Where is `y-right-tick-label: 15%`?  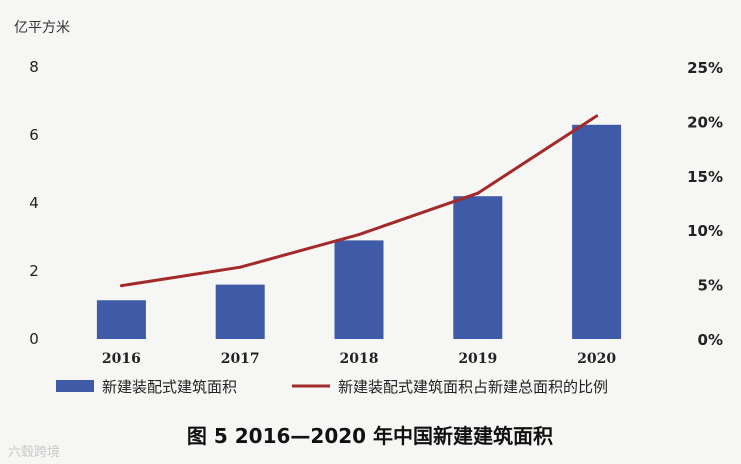
y-right-tick-label: 15% is located at coordinates (705, 177).